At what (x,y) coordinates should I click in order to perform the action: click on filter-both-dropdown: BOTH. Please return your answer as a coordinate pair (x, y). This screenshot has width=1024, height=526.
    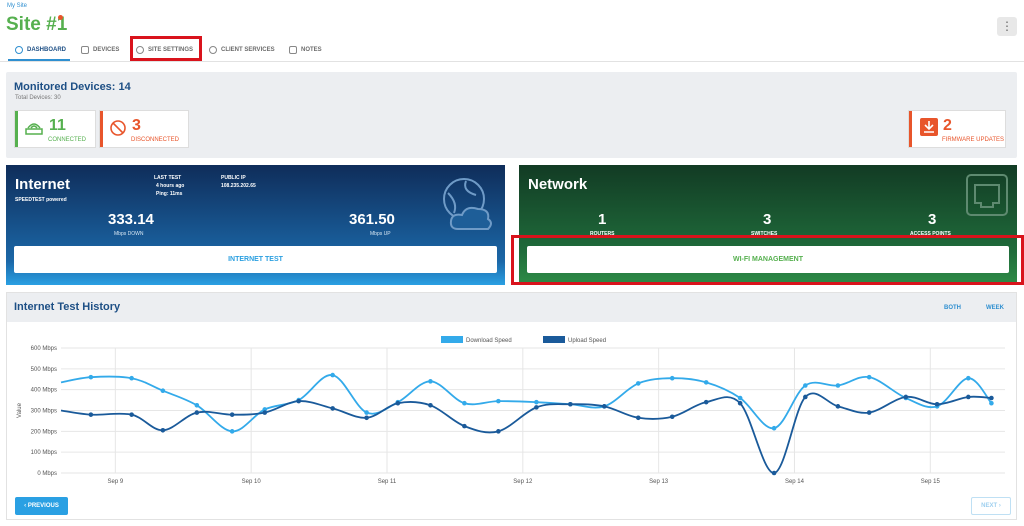
    Looking at the image, I should click on (952, 308).